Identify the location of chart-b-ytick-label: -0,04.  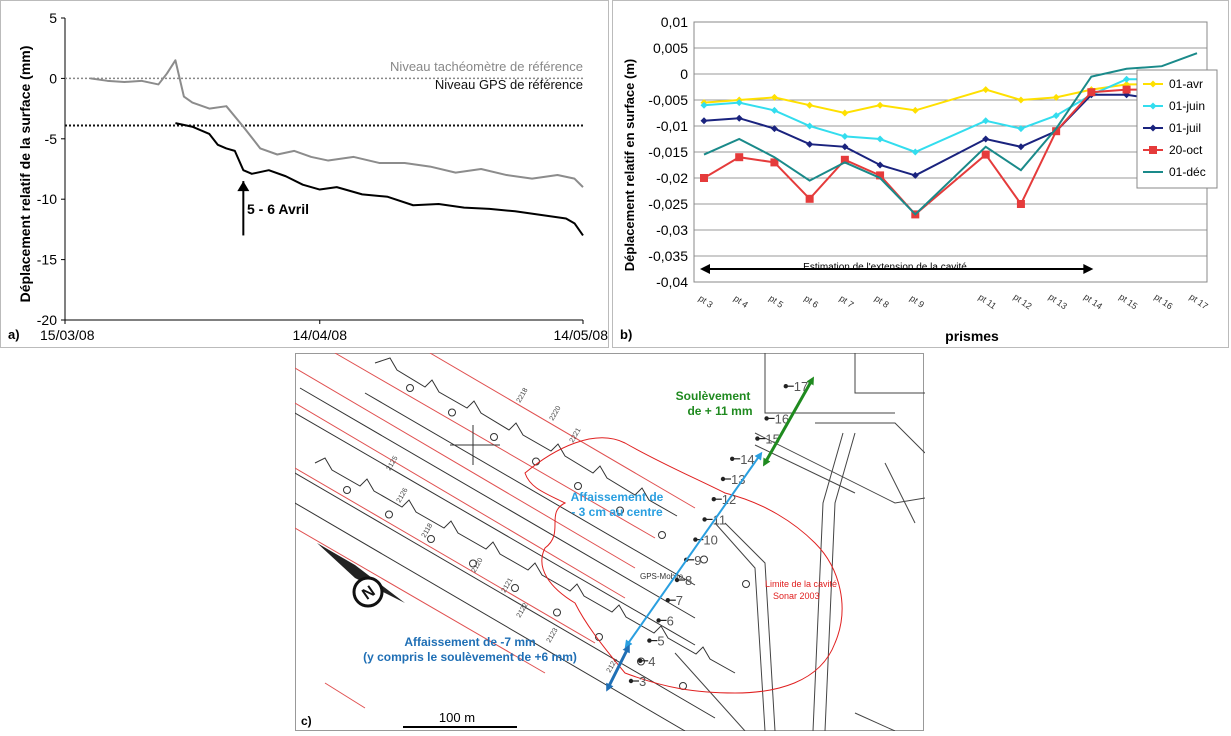
(672, 282).